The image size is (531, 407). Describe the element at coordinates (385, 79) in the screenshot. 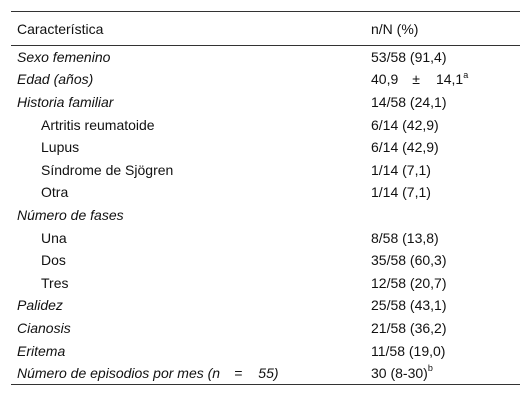

I see `age-mean: 40,9` at that location.